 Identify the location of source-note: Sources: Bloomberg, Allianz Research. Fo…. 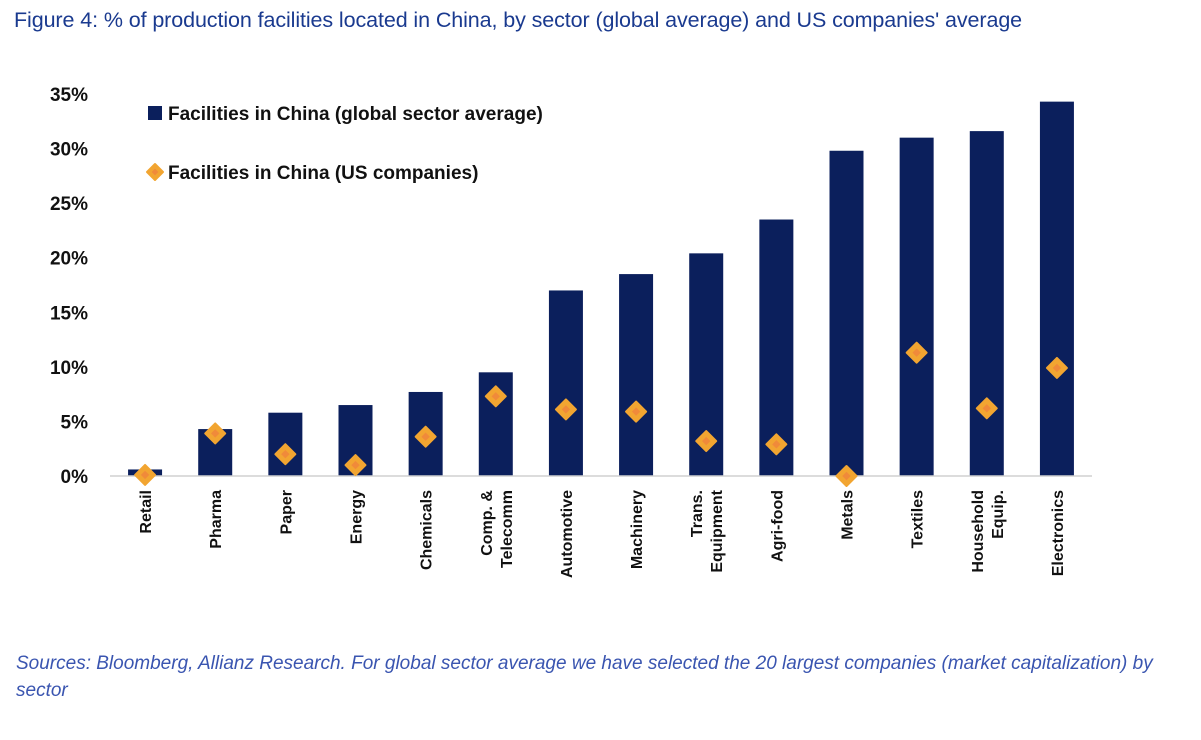
(584, 677).